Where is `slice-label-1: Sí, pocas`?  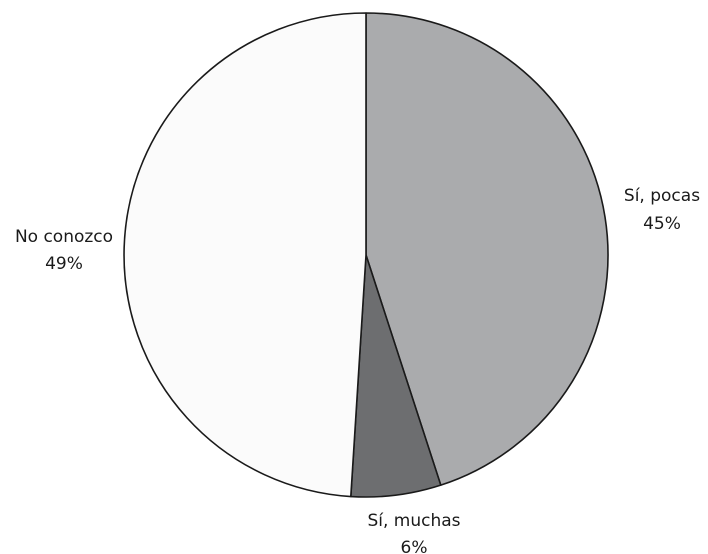 slice-label-1: Sí, pocas is located at coordinates (662, 196).